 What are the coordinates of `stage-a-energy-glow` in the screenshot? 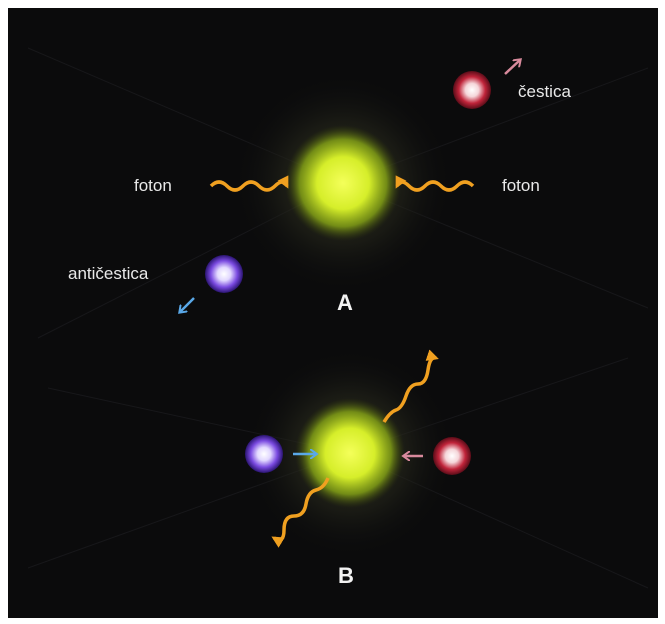 It's located at (343, 183).